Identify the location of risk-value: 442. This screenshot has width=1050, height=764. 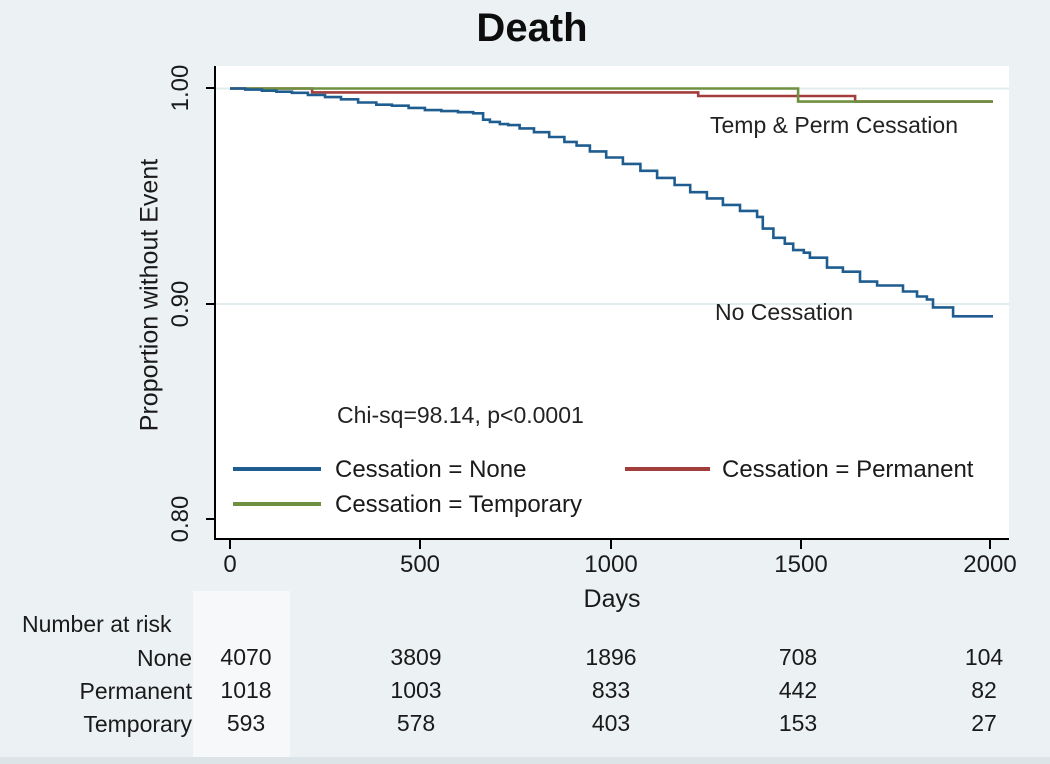
(798, 690).